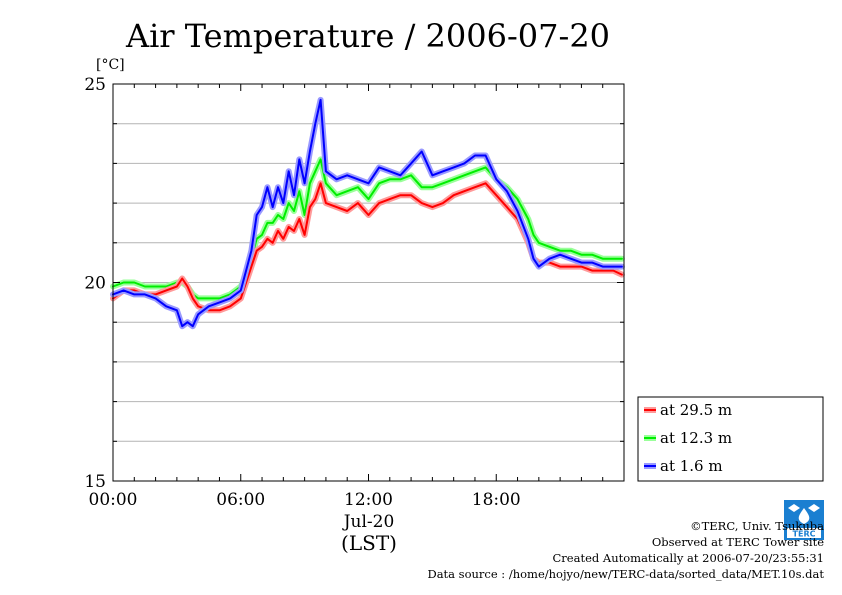  What do you see at coordinates (240, 500) in the screenshot?
I see `x-tick-label: 06:00` at bounding box center [240, 500].